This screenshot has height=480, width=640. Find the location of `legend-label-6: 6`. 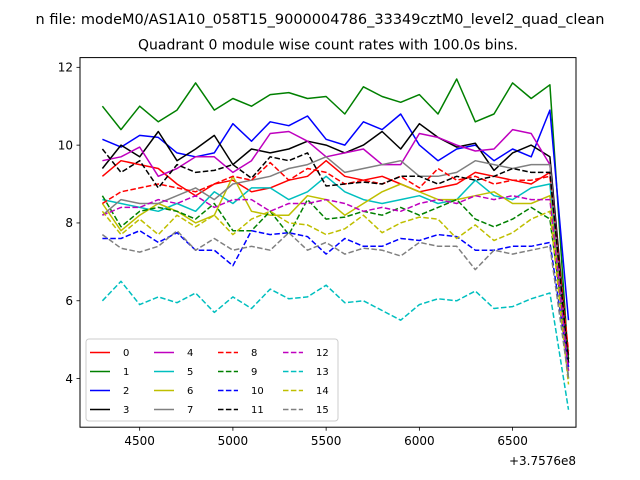

legend-label-6: 6 is located at coordinates (190, 391).